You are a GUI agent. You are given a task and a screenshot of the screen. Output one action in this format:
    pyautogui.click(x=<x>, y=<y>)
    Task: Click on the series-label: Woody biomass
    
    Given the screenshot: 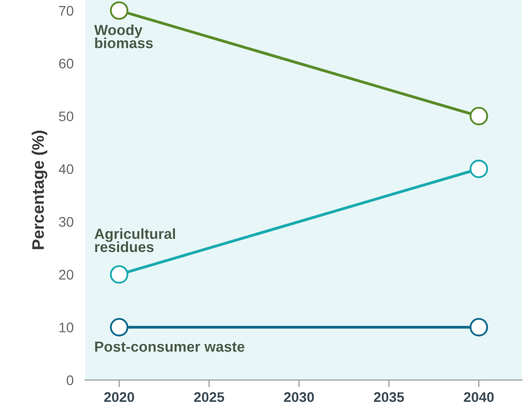 What is the action you would take?
    pyautogui.click(x=123, y=36)
    